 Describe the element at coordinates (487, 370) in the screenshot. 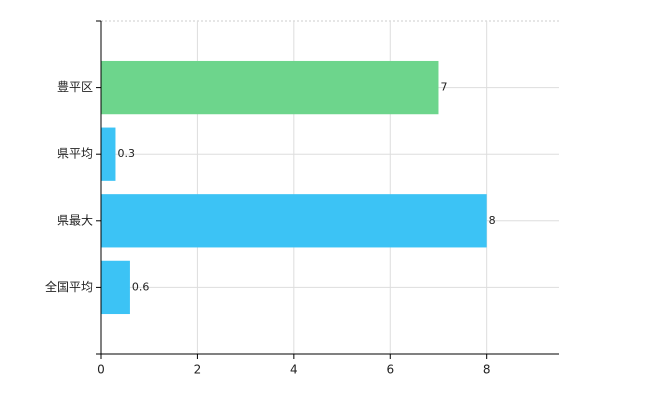

I see `x-tick-label: 8` at that location.